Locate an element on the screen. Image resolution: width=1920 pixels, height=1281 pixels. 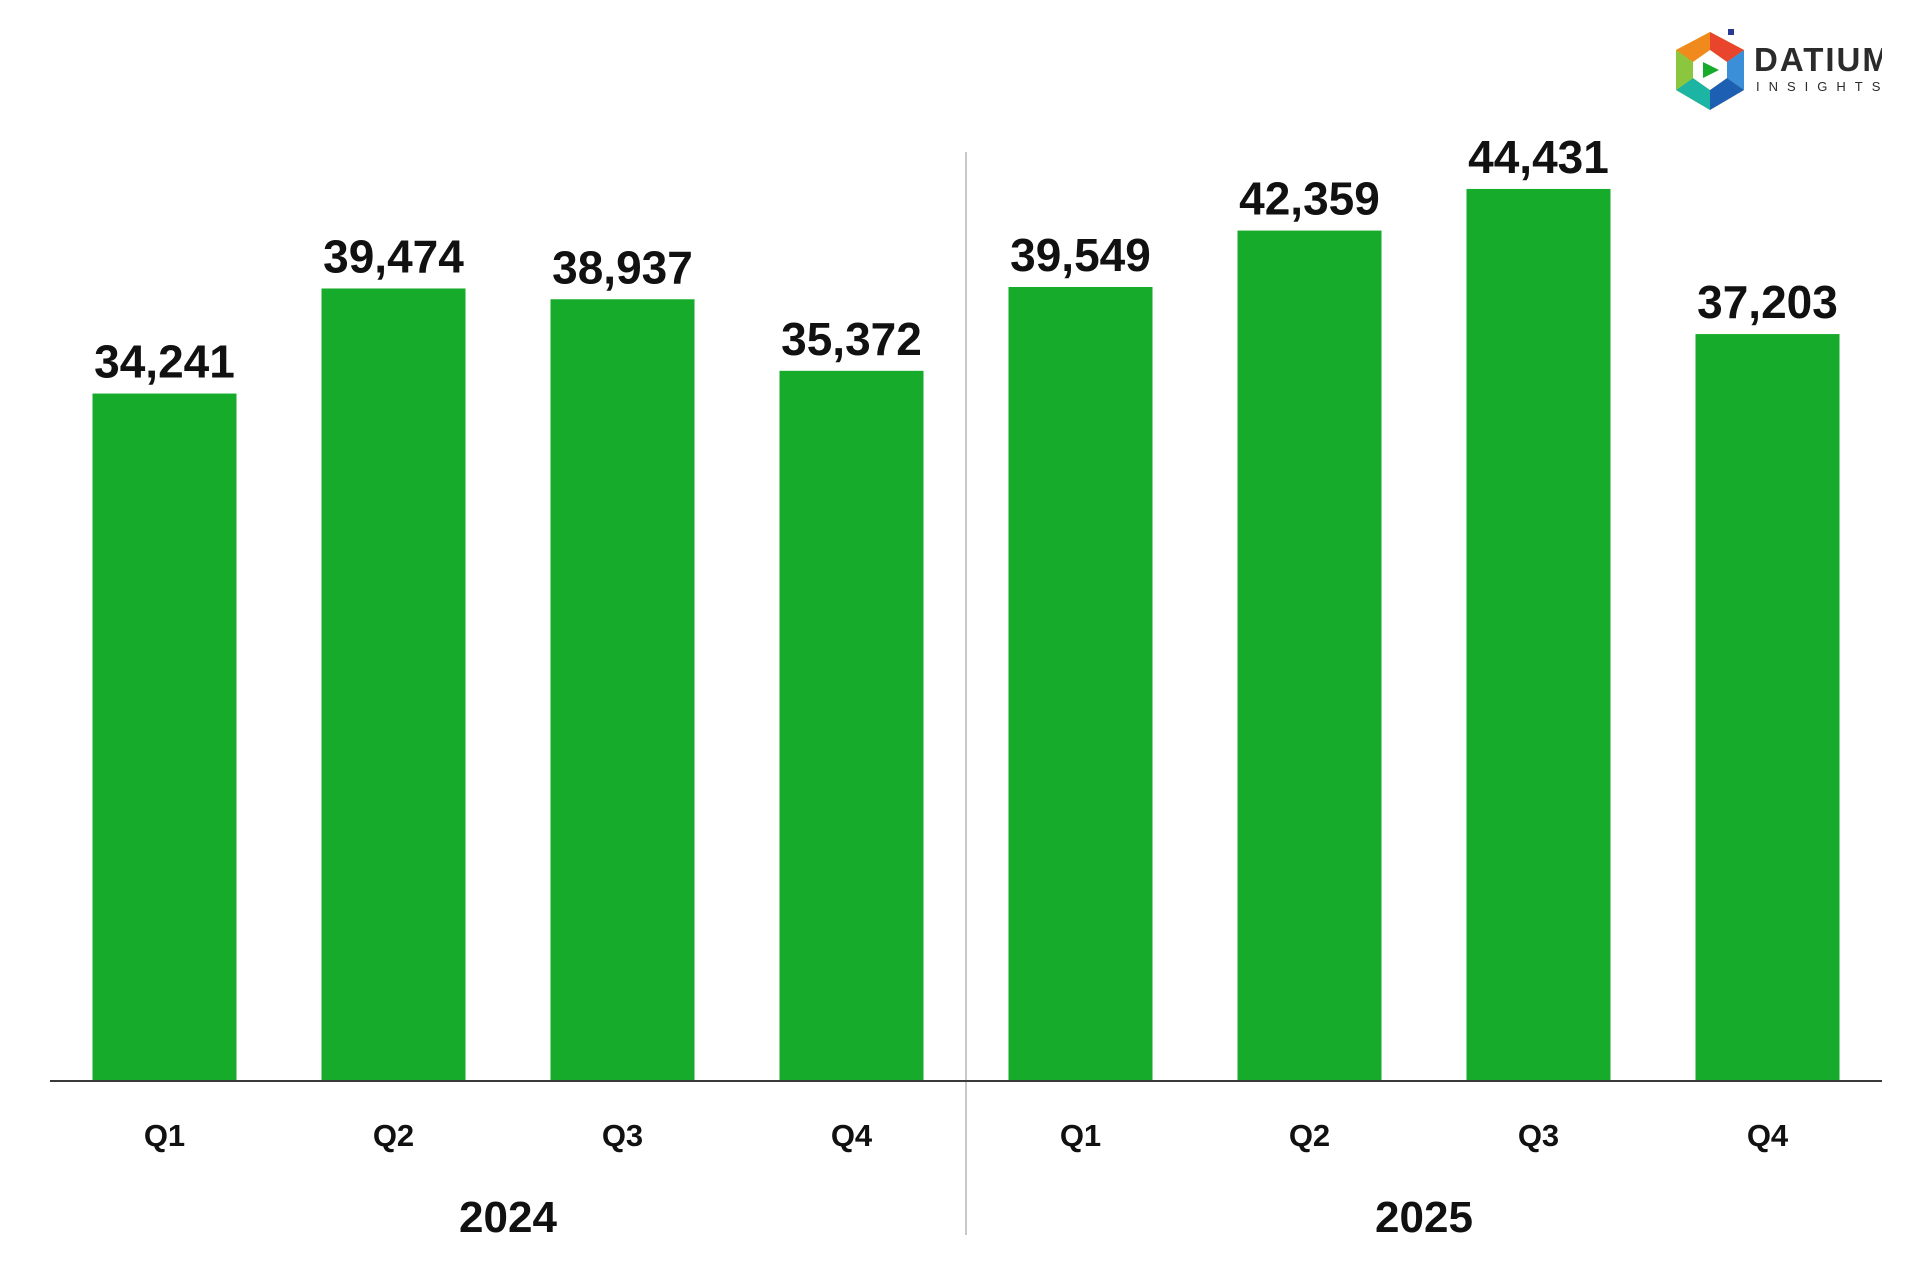
bar-value-label: 38,937 is located at coordinates (622, 267).